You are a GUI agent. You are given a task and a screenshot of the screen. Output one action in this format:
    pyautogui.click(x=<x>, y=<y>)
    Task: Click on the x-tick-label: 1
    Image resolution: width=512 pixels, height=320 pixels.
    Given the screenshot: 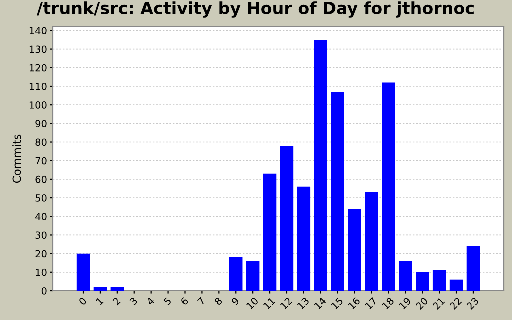 What is the action you would take?
    pyautogui.click(x=100, y=301)
    